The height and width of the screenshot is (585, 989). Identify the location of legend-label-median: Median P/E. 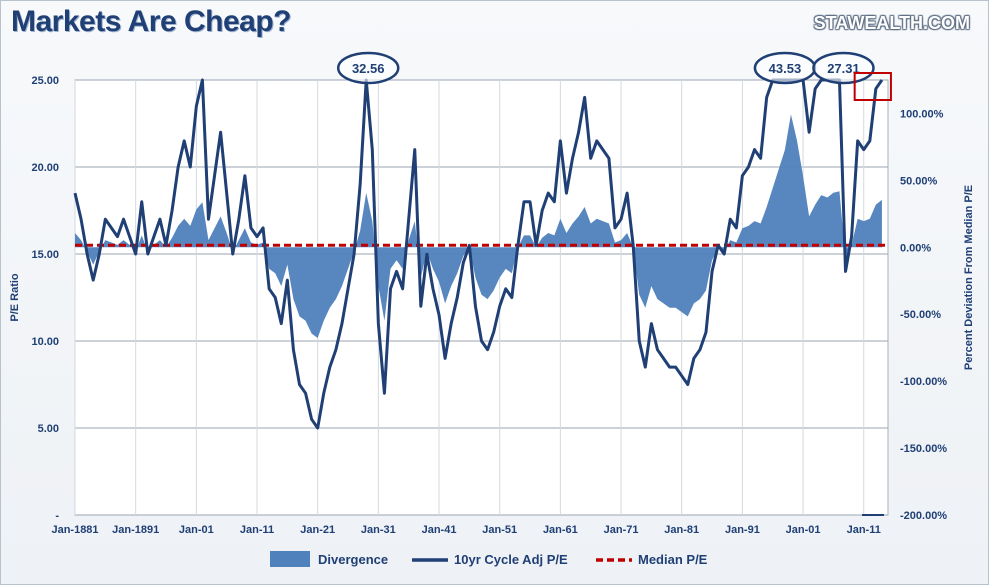
(673, 559).